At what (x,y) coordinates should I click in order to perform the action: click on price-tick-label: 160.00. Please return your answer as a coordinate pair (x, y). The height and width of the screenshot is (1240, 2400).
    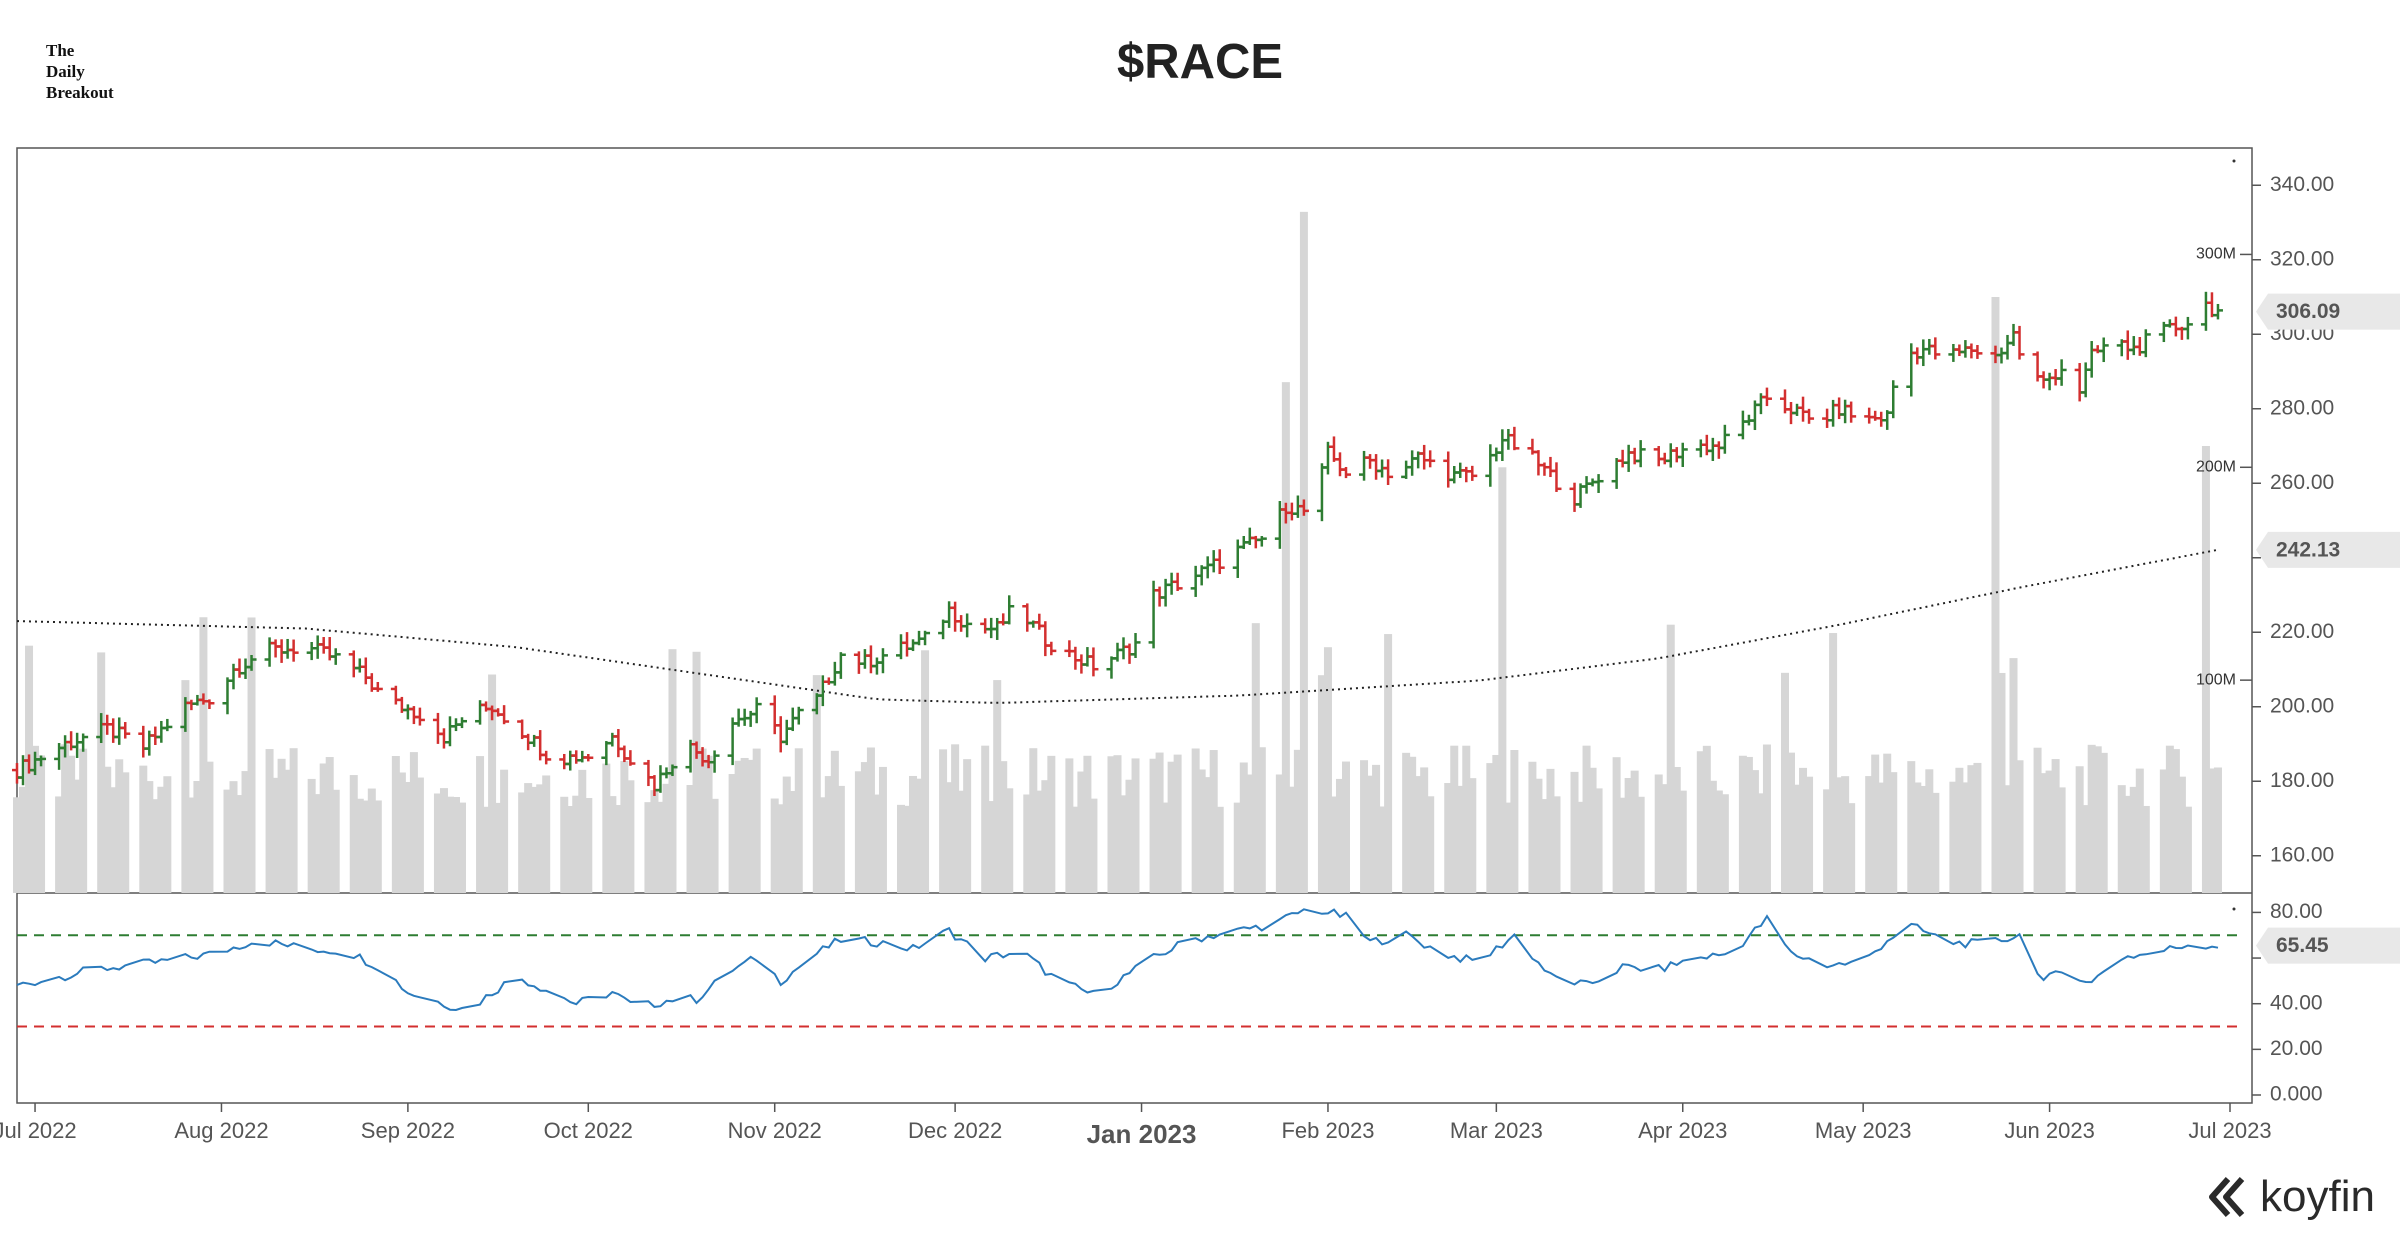
    Looking at the image, I should click on (2302, 854).